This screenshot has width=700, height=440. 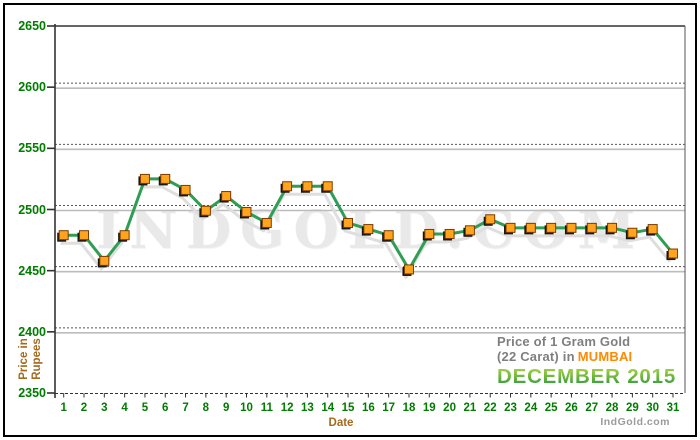 What do you see at coordinates (307, 408) in the screenshot?
I see `x-tick-label: 13` at bounding box center [307, 408].